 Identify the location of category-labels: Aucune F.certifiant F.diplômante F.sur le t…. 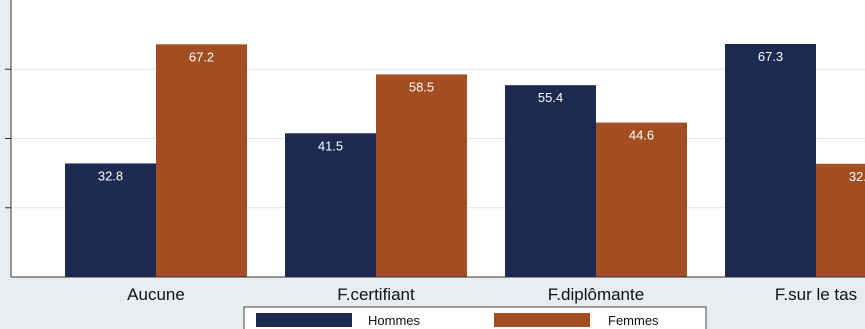
(492, 294).